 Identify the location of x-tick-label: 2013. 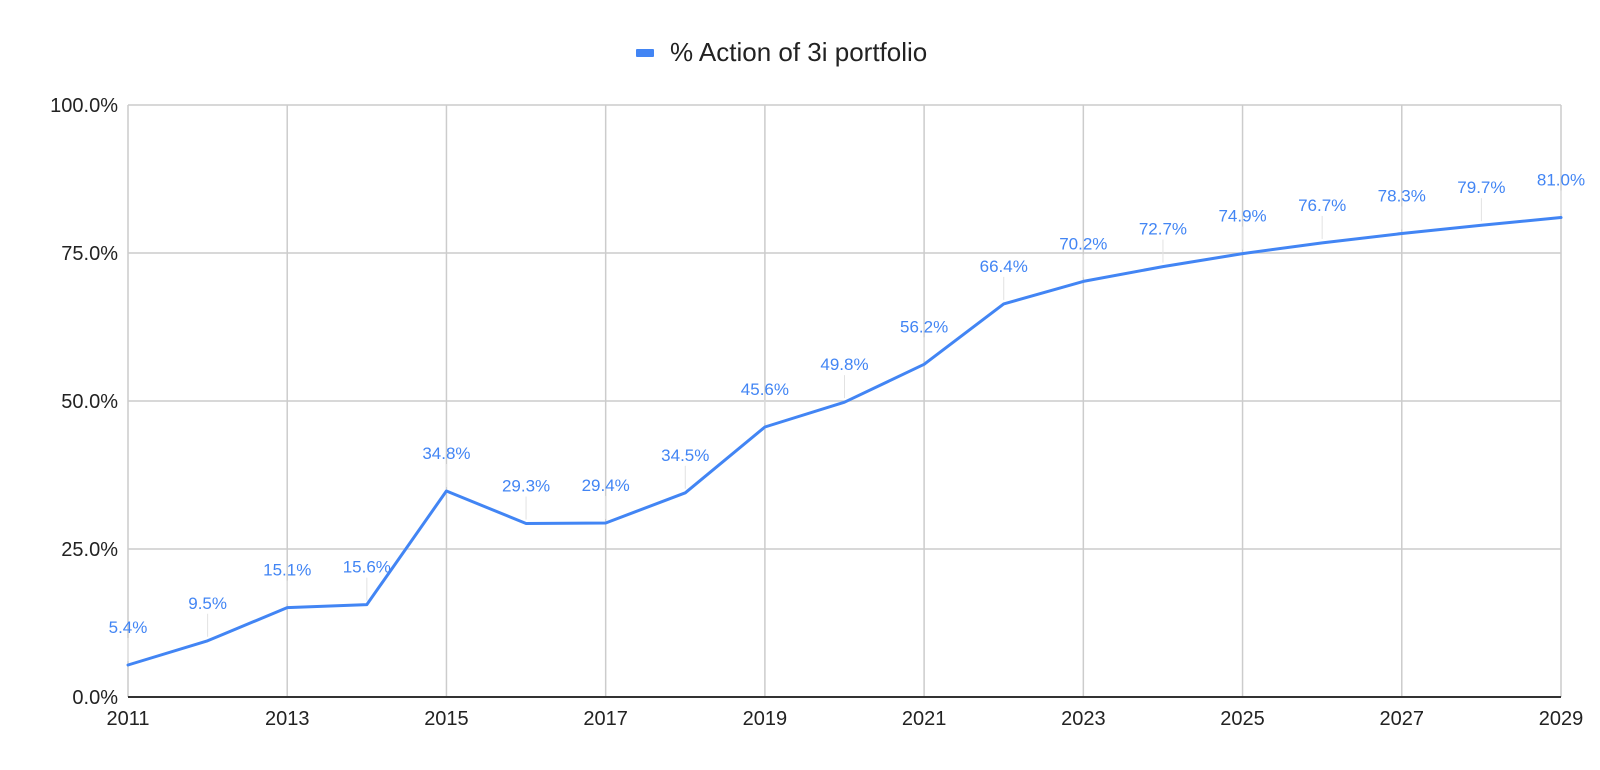
(287, 719).